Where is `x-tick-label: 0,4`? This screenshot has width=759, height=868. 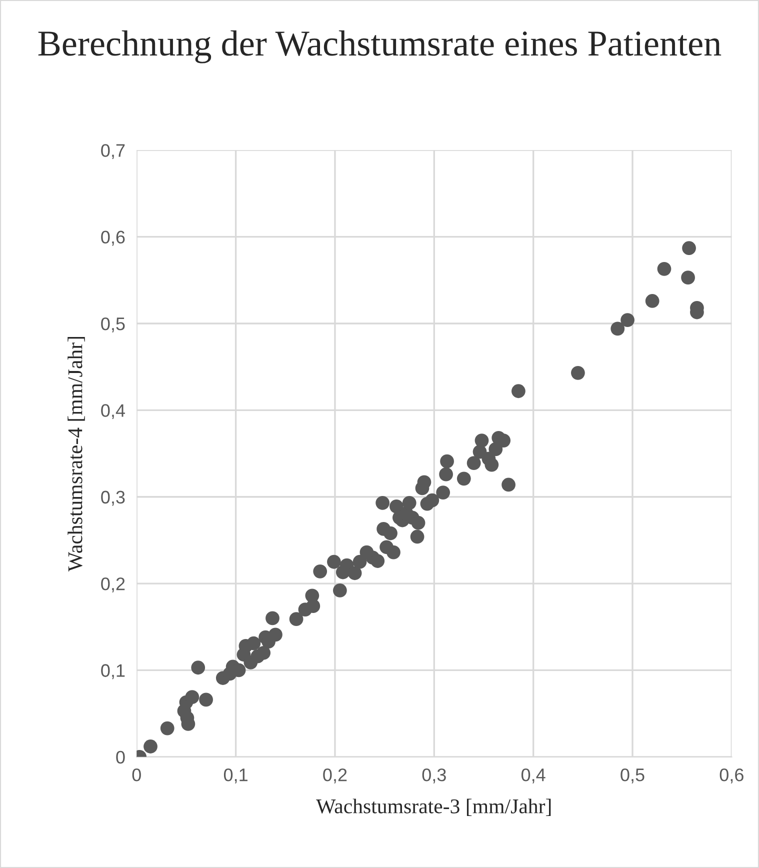
x-tick-label: 0,4 is located at coordinates (533, 776).